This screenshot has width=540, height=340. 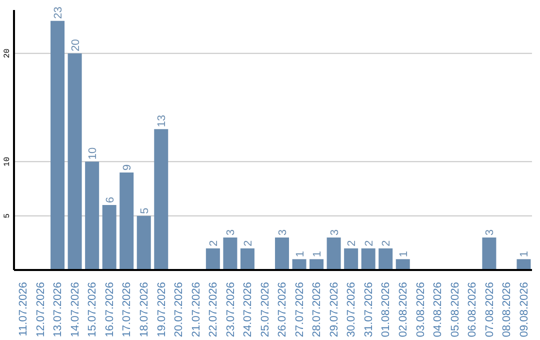 What do you see at coordinates (490, 310) in the screenshot?
I see `x-tick-label: 07.08.2026` at bounding box center [490, 310].